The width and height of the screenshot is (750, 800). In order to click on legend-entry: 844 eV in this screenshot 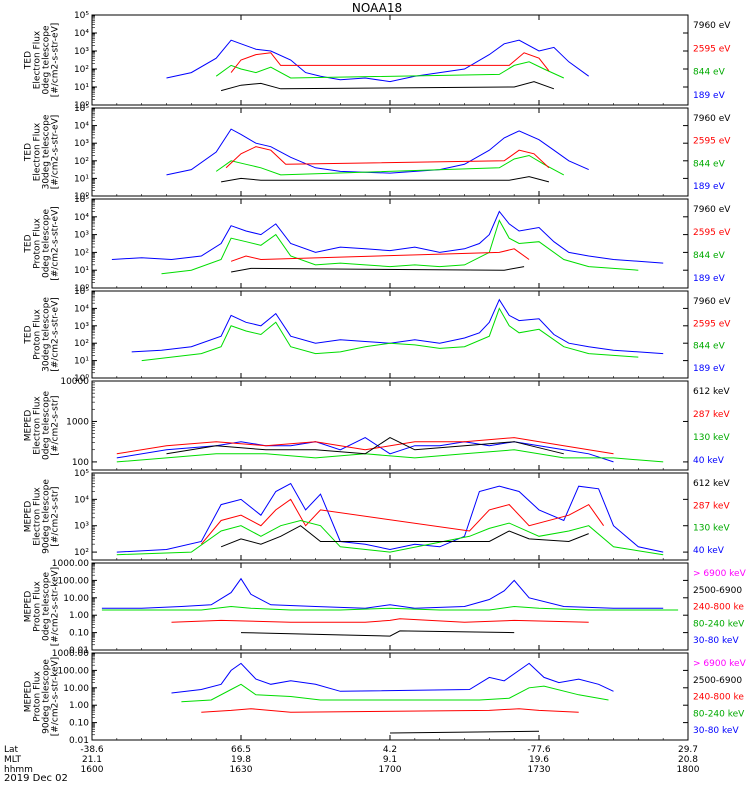, I will do `click(709, 73)`.